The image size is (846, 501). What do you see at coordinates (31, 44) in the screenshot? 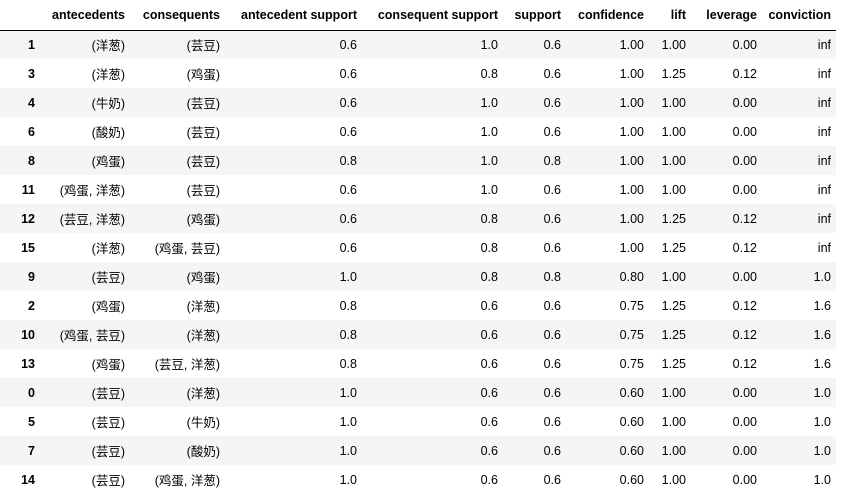
I see `row-index: 1` at bounding box center [31, 44].